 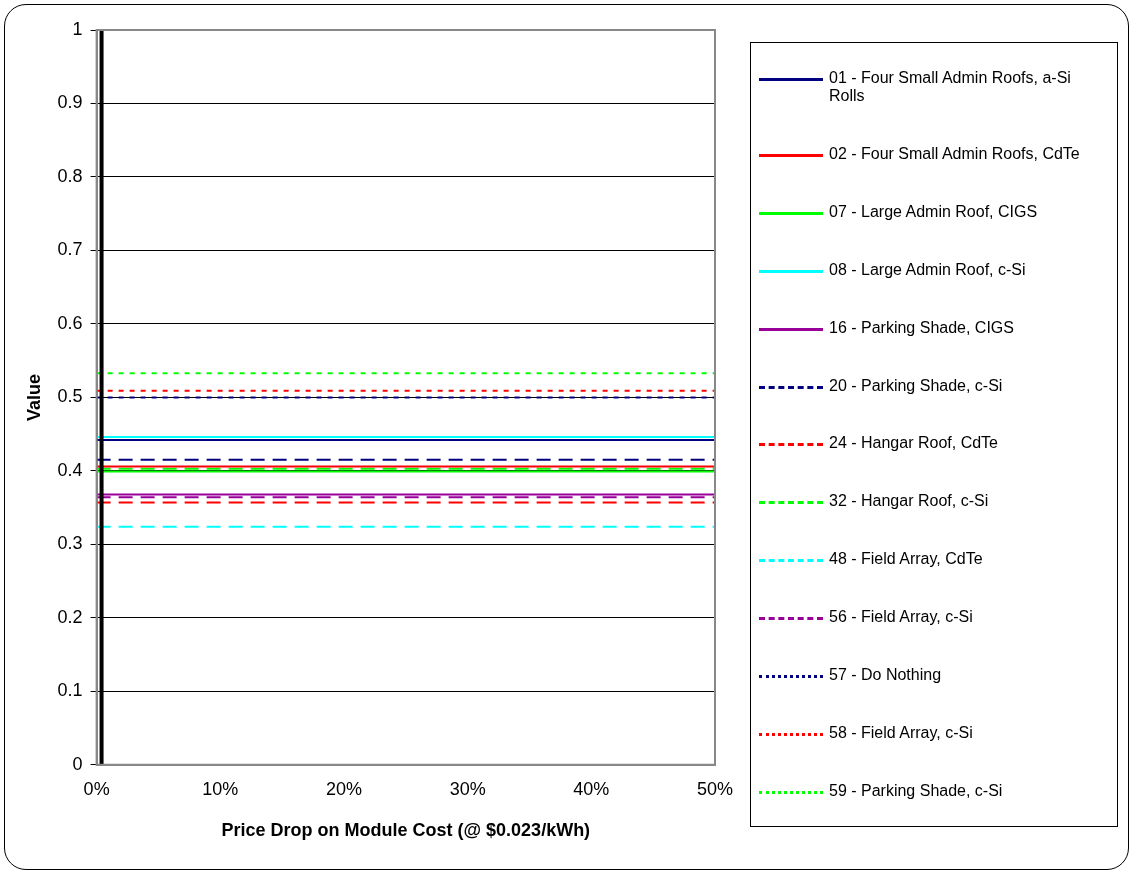 I want to click on y-tick-label: 0.9, so click(x=70, y=102).